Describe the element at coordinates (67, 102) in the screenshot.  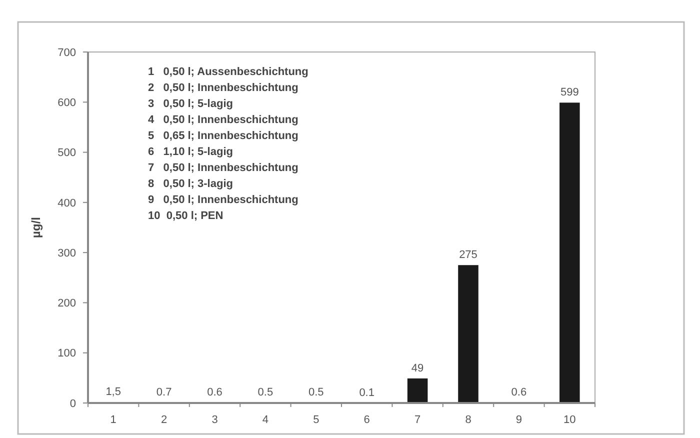
I see `y-tick-label: 600` at that location.